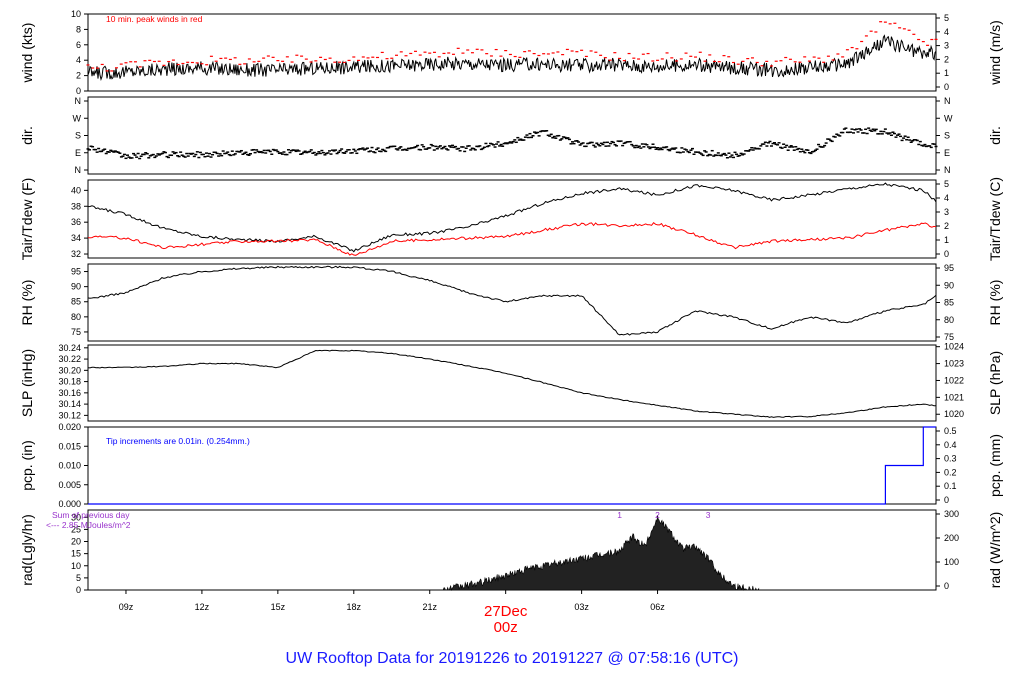 The image size is (1024, 700). Describe the element at coordinates (76, 190) in the screenshot. I see `temp-ytick-label-left: 40` at that location.